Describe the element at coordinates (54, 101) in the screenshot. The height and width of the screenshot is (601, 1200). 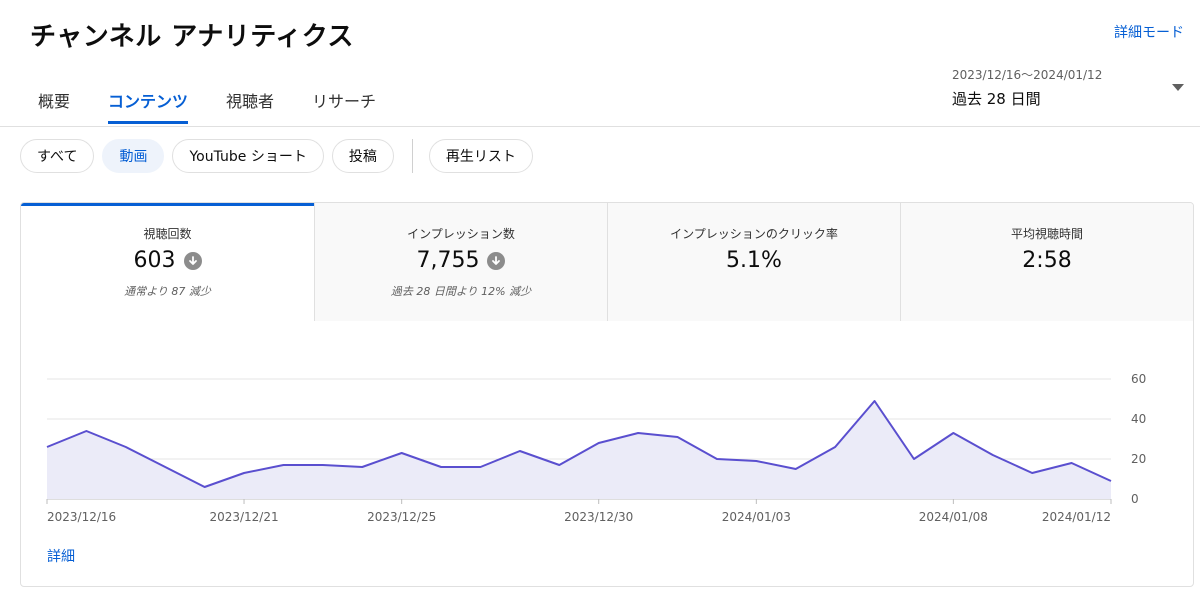
I see `tab-overview: 概要` at that location.